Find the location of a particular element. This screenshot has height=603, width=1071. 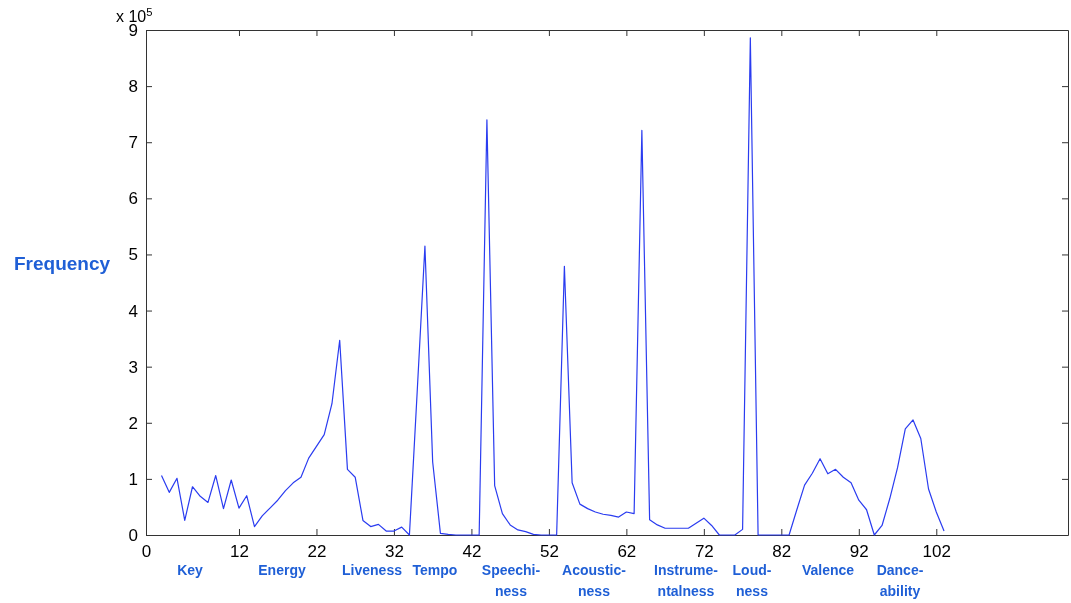

x-tick-label: 102 is located at coordinates (936, 552).